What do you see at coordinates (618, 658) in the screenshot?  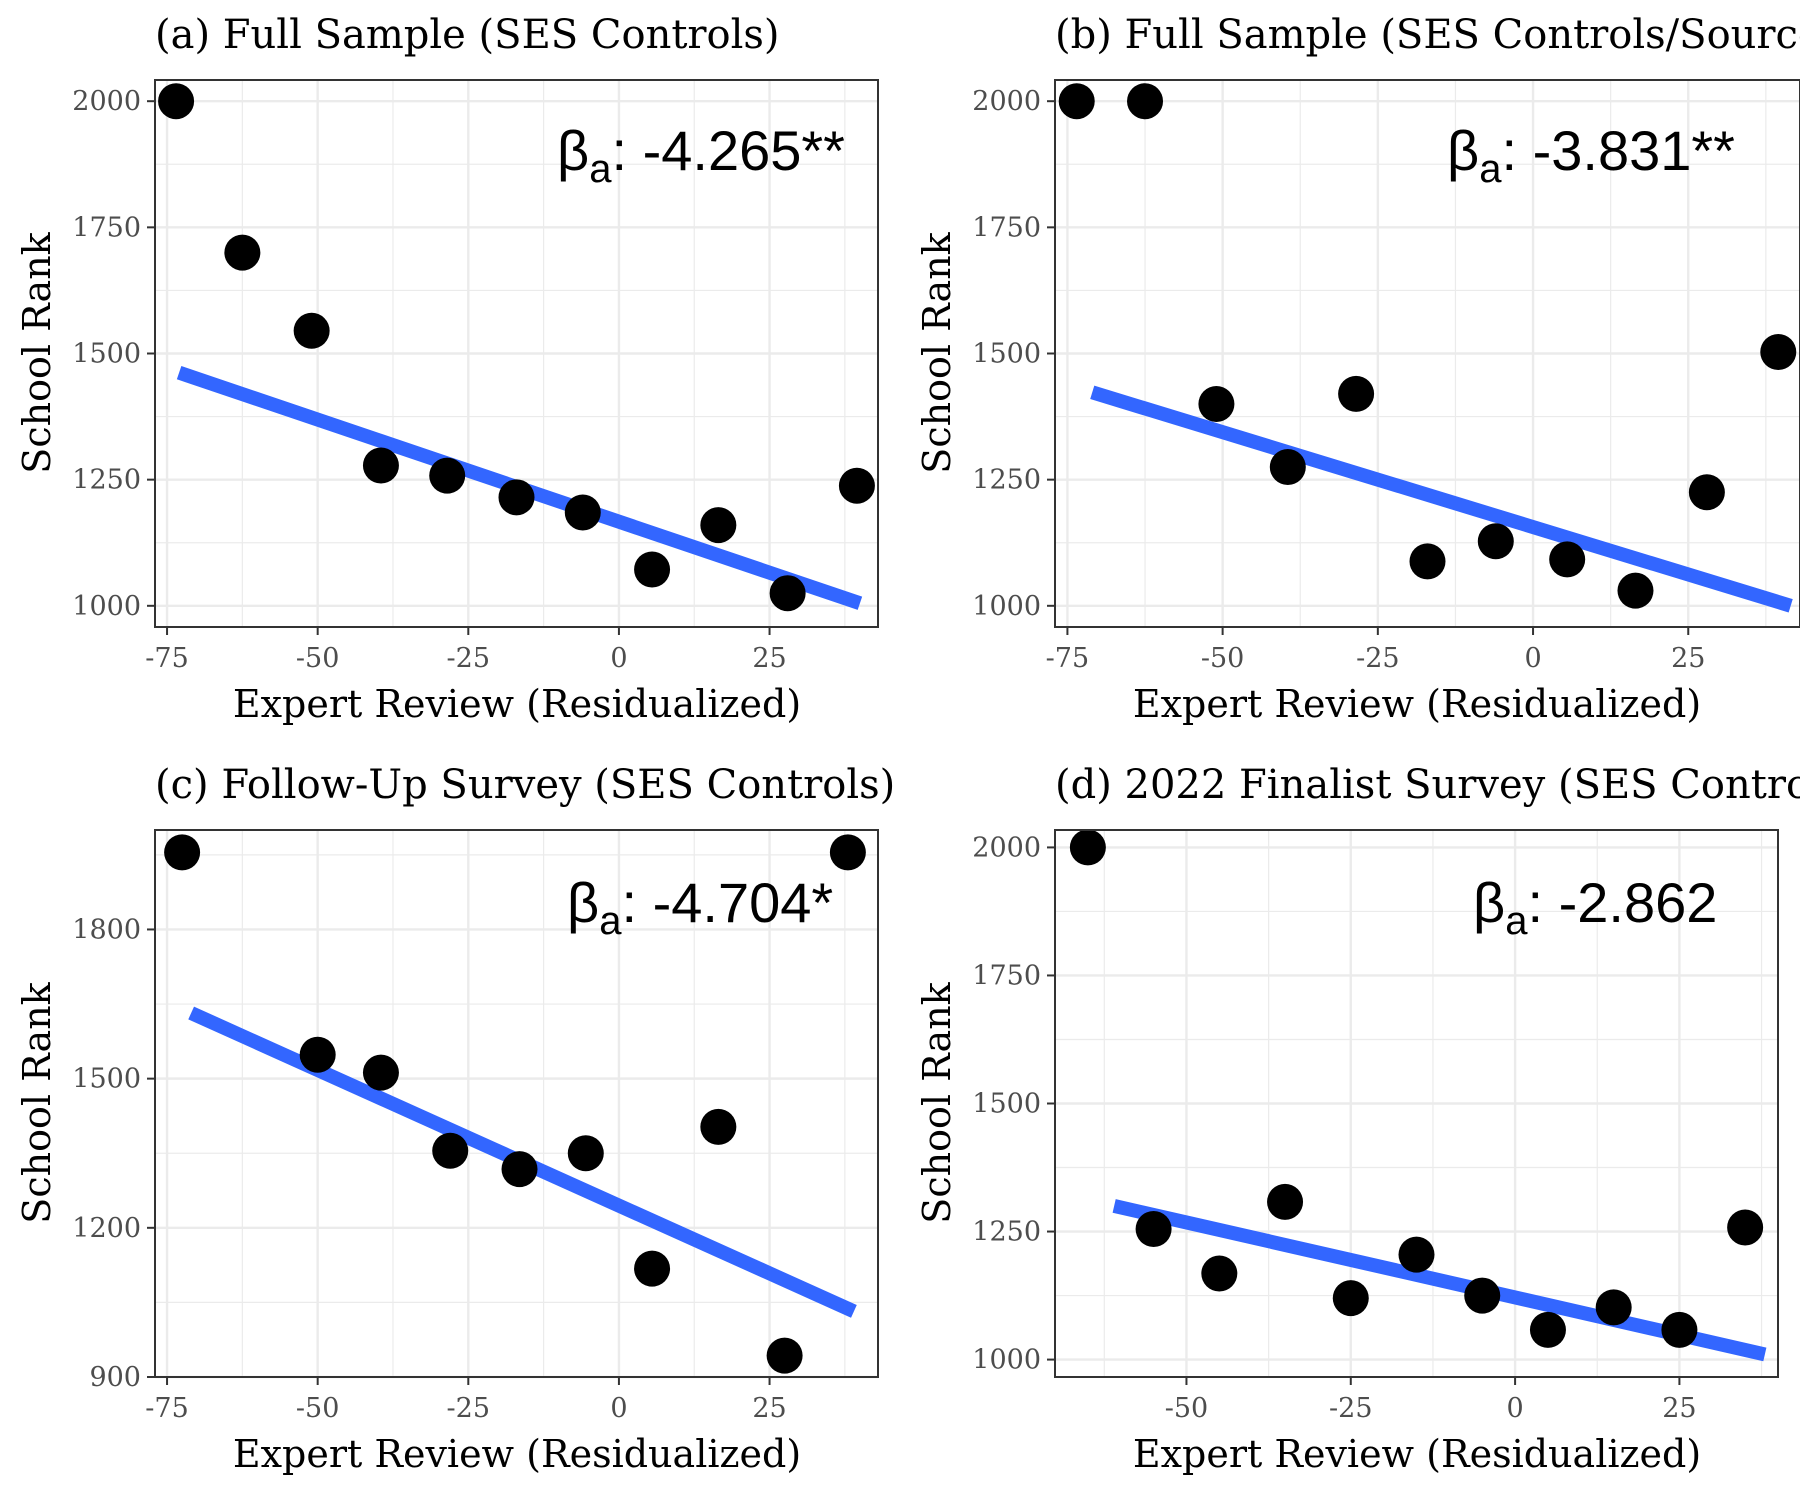 I see `panel-a-x-tick-label: 0` at bounding box center [618, 658].